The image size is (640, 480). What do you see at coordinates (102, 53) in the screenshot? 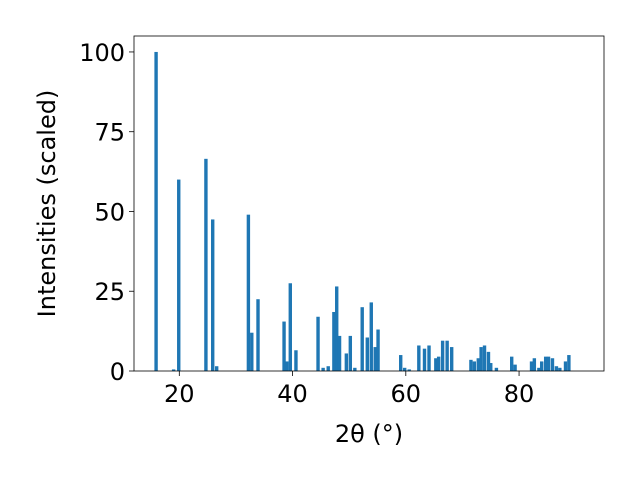
I see `y-tick-label: 100` at bounding box center [102, 53].